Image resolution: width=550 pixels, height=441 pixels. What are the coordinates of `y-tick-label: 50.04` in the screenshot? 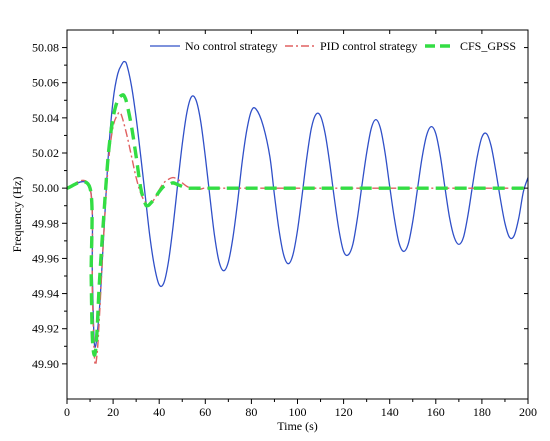 It's located at (45, 118).